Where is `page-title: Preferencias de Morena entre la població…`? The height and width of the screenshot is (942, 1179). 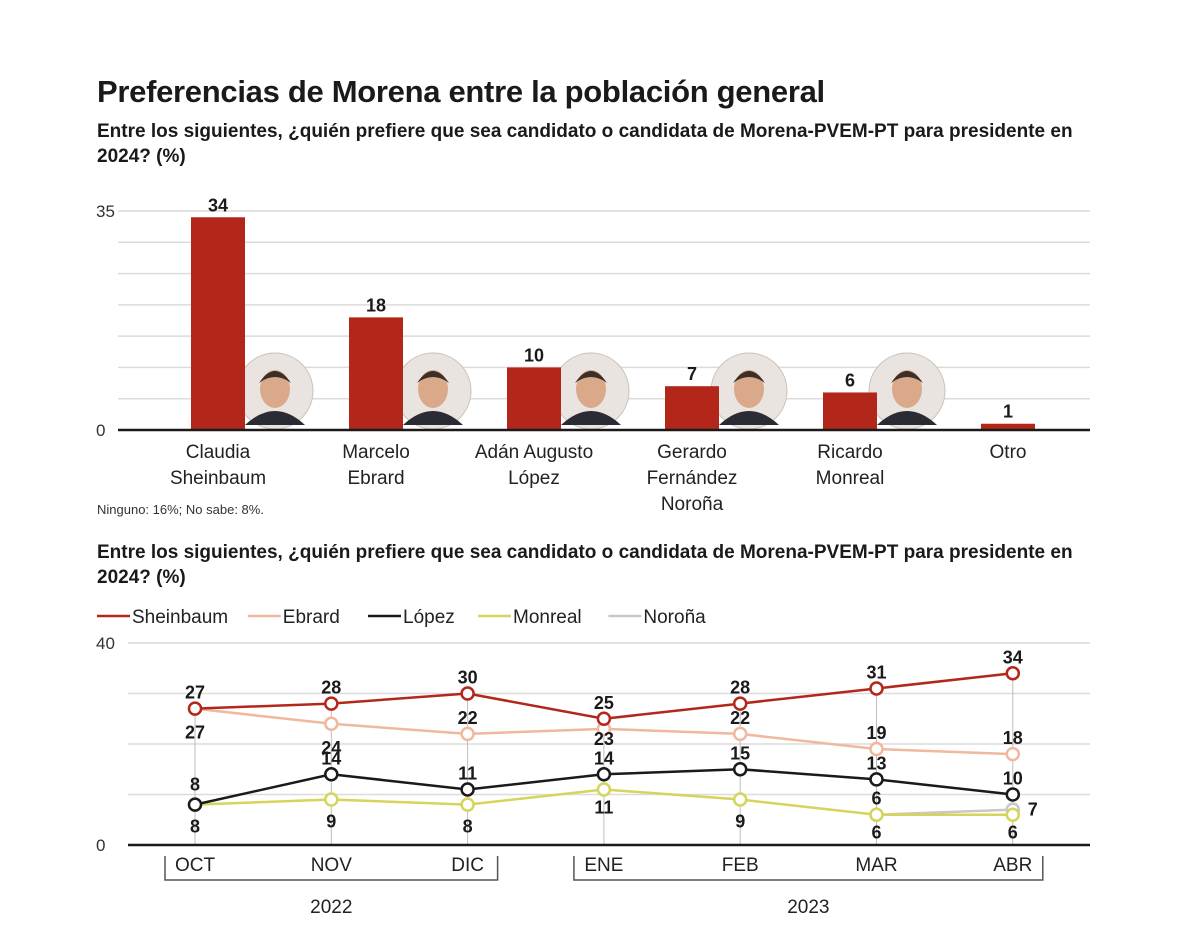 page-title: Preferencias de Morena entre la població… is located at coordinates (461, 91).